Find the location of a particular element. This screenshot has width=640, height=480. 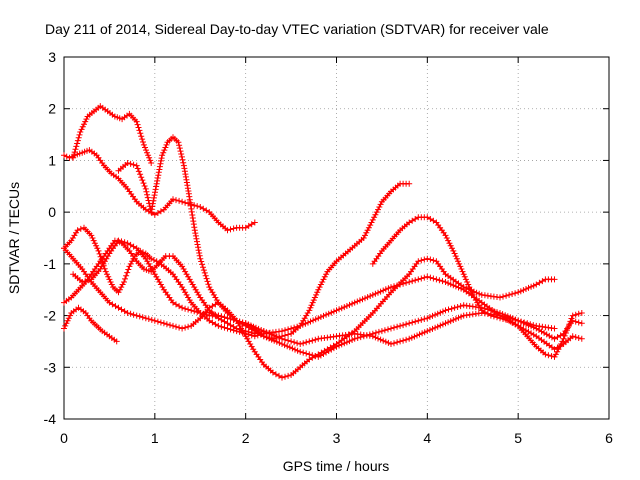

y-tick-label: -3 is located at coordinates (50, 367).